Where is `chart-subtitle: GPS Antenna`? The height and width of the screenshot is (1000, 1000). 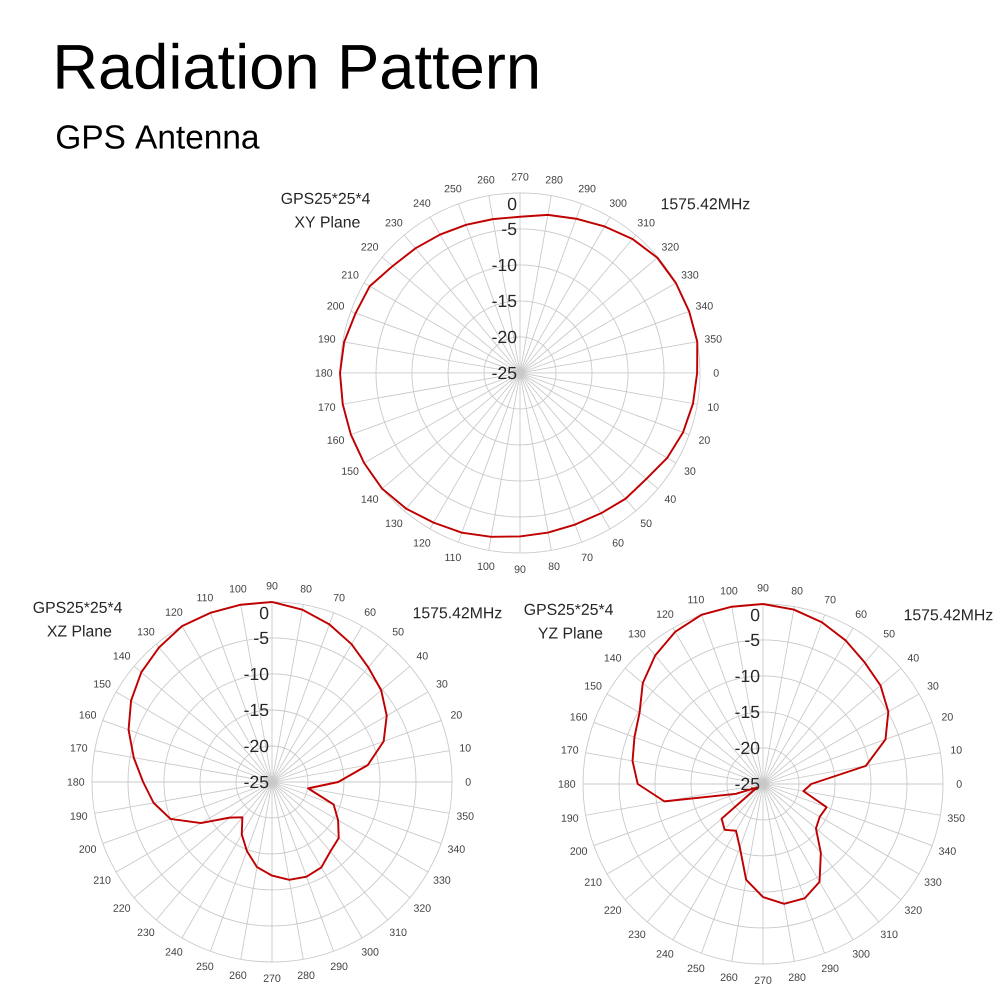
chart-subtitle: GPS Antenna is located at coordinates (158, 137).